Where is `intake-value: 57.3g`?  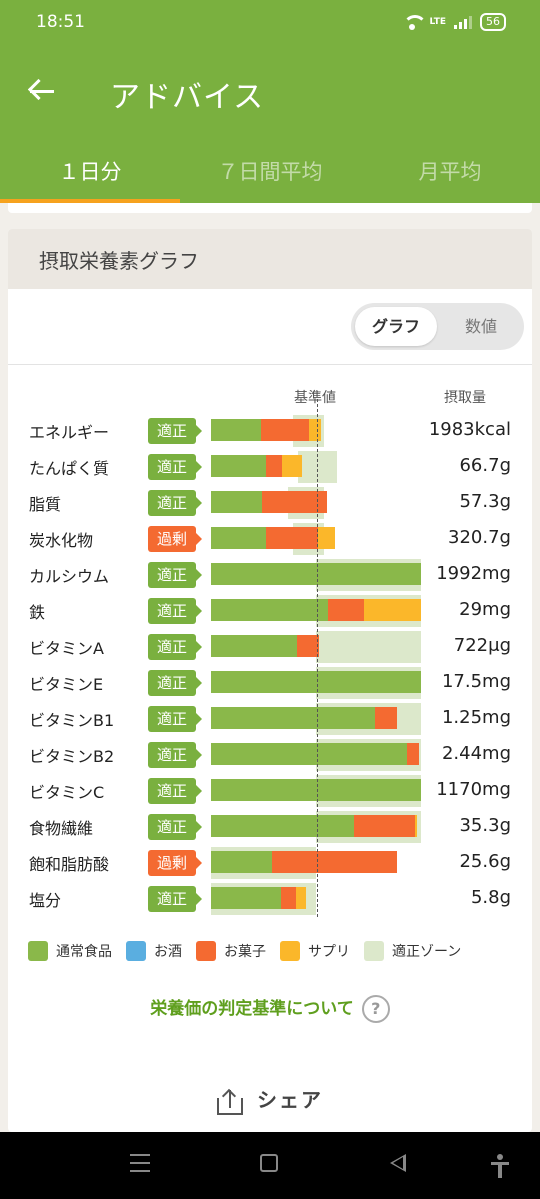 intake-value: 57.3g is located at coordinates (485, 501).